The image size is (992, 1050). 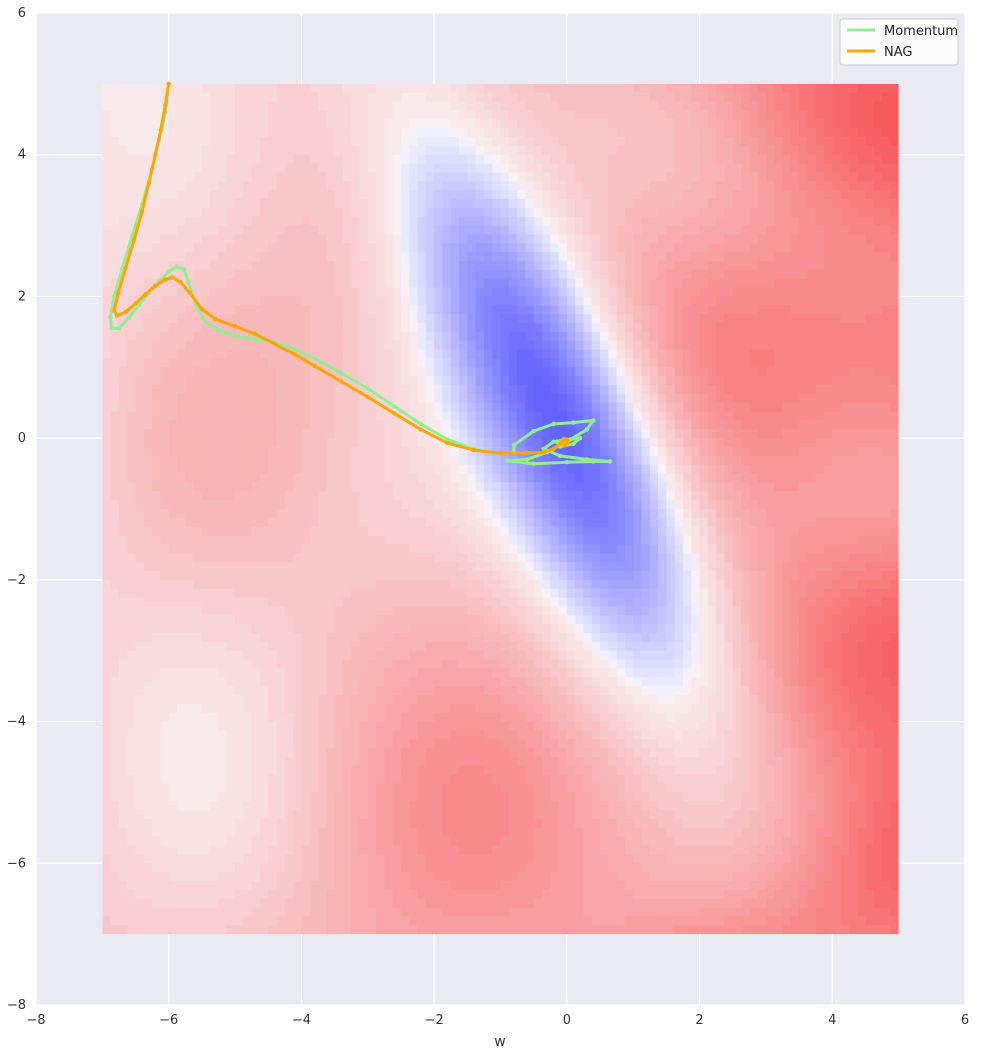 What do you see at coordinates (168, 1020) in the screenshot?
I see `x-tick-label: −6` at bounding box center [168, 1020].